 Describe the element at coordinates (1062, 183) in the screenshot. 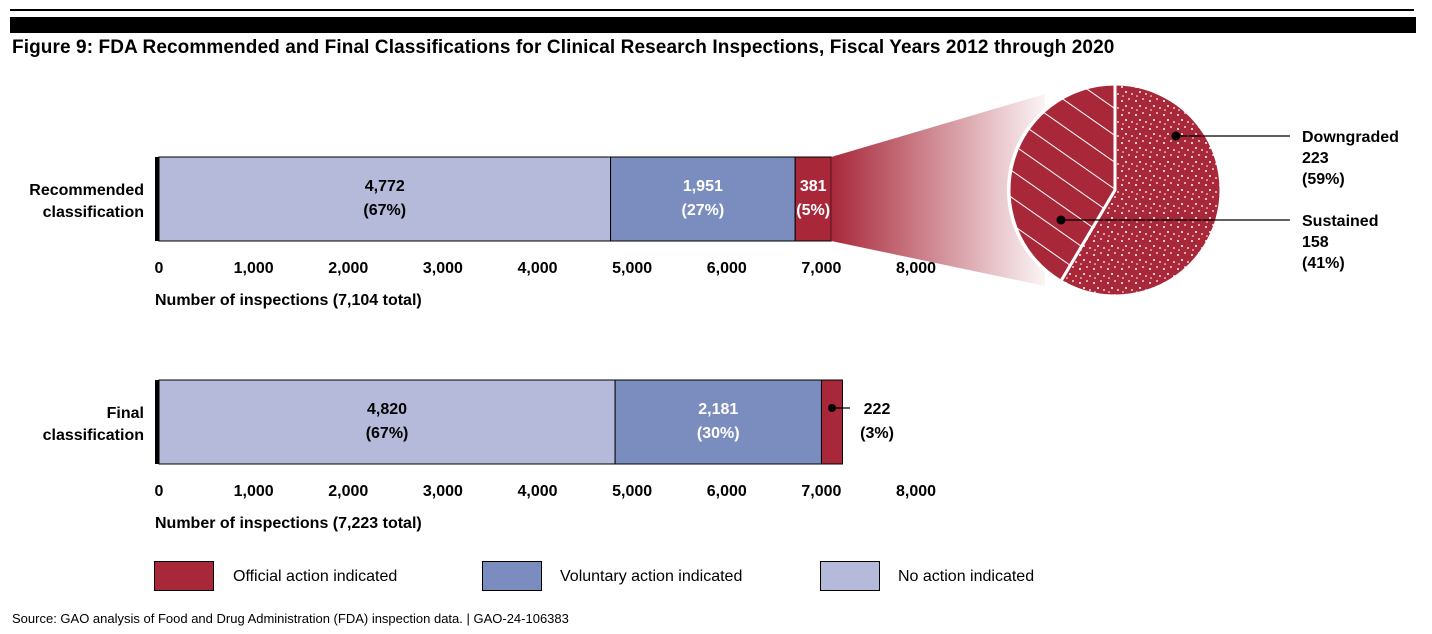

I see `pie-slice-sustained` at that location.